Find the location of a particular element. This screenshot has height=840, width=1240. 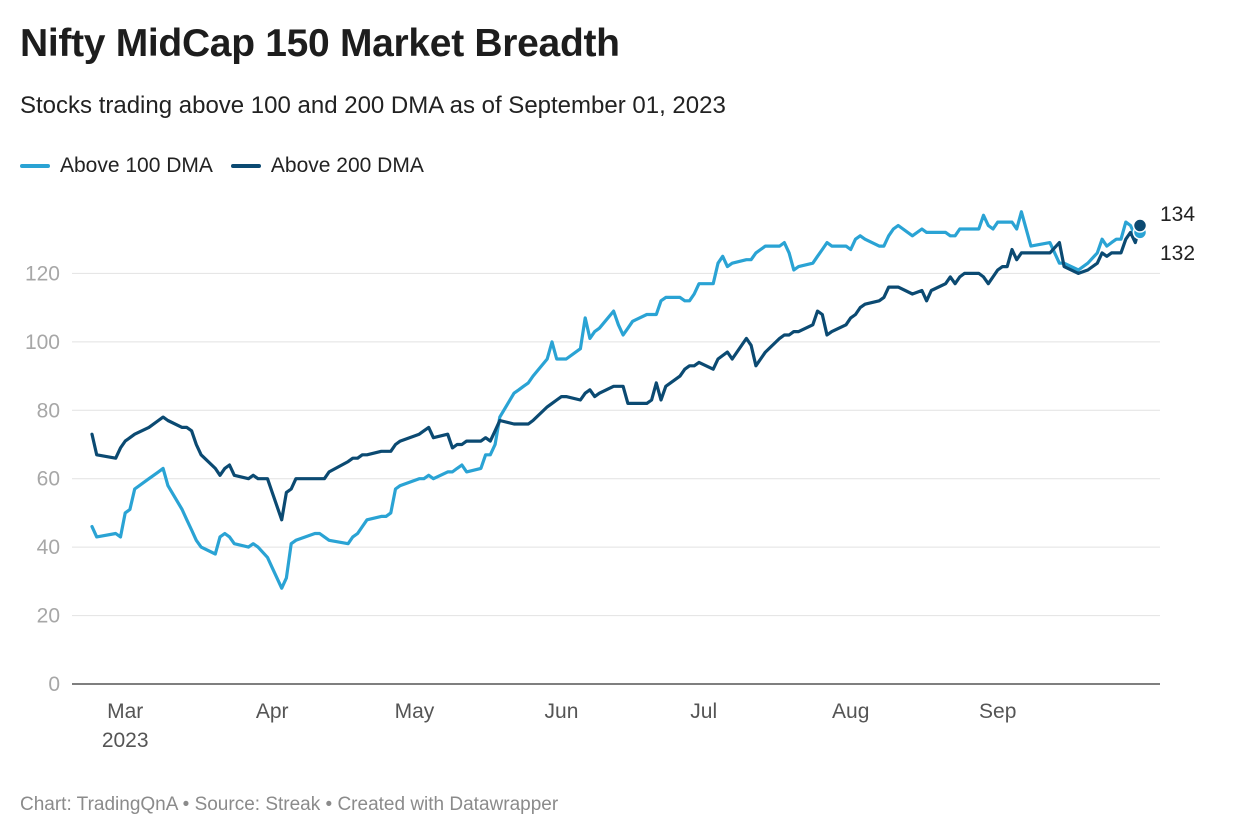

x-tick-sublabel-year: 2023 is located at coordinates (125, 740).